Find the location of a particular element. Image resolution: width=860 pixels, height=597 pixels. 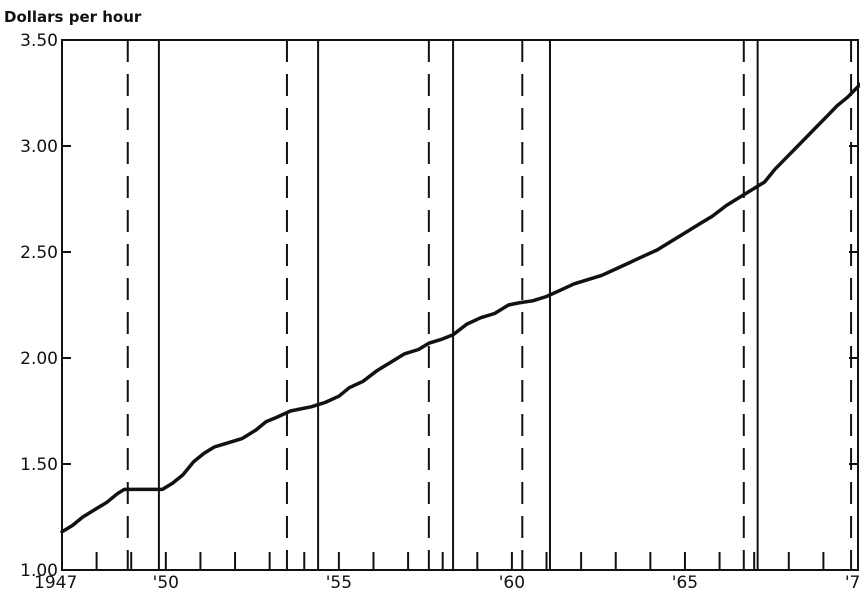

y-tick-label: 3.50 is located at coordinates (39, 41).